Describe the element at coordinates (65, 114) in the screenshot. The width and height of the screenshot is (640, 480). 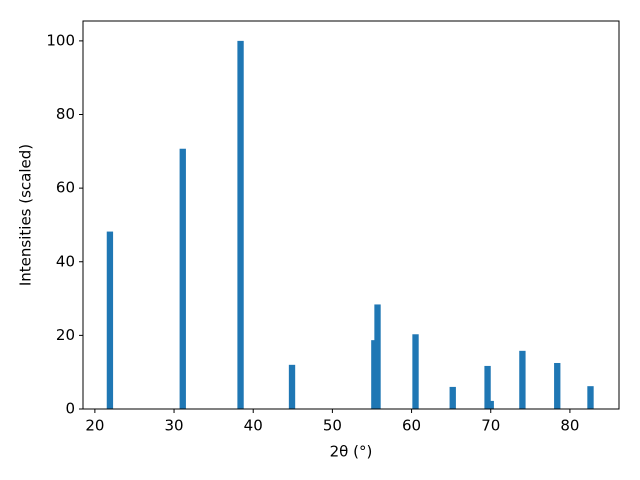
I see `y-tick-label: 80` at that location.